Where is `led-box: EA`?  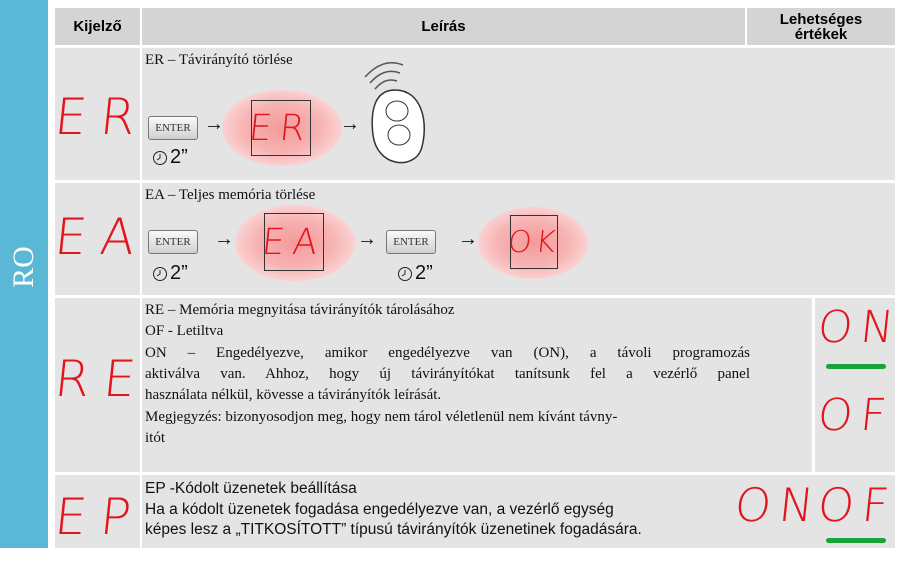 led-box: EA is located at coordinates (294, 242).